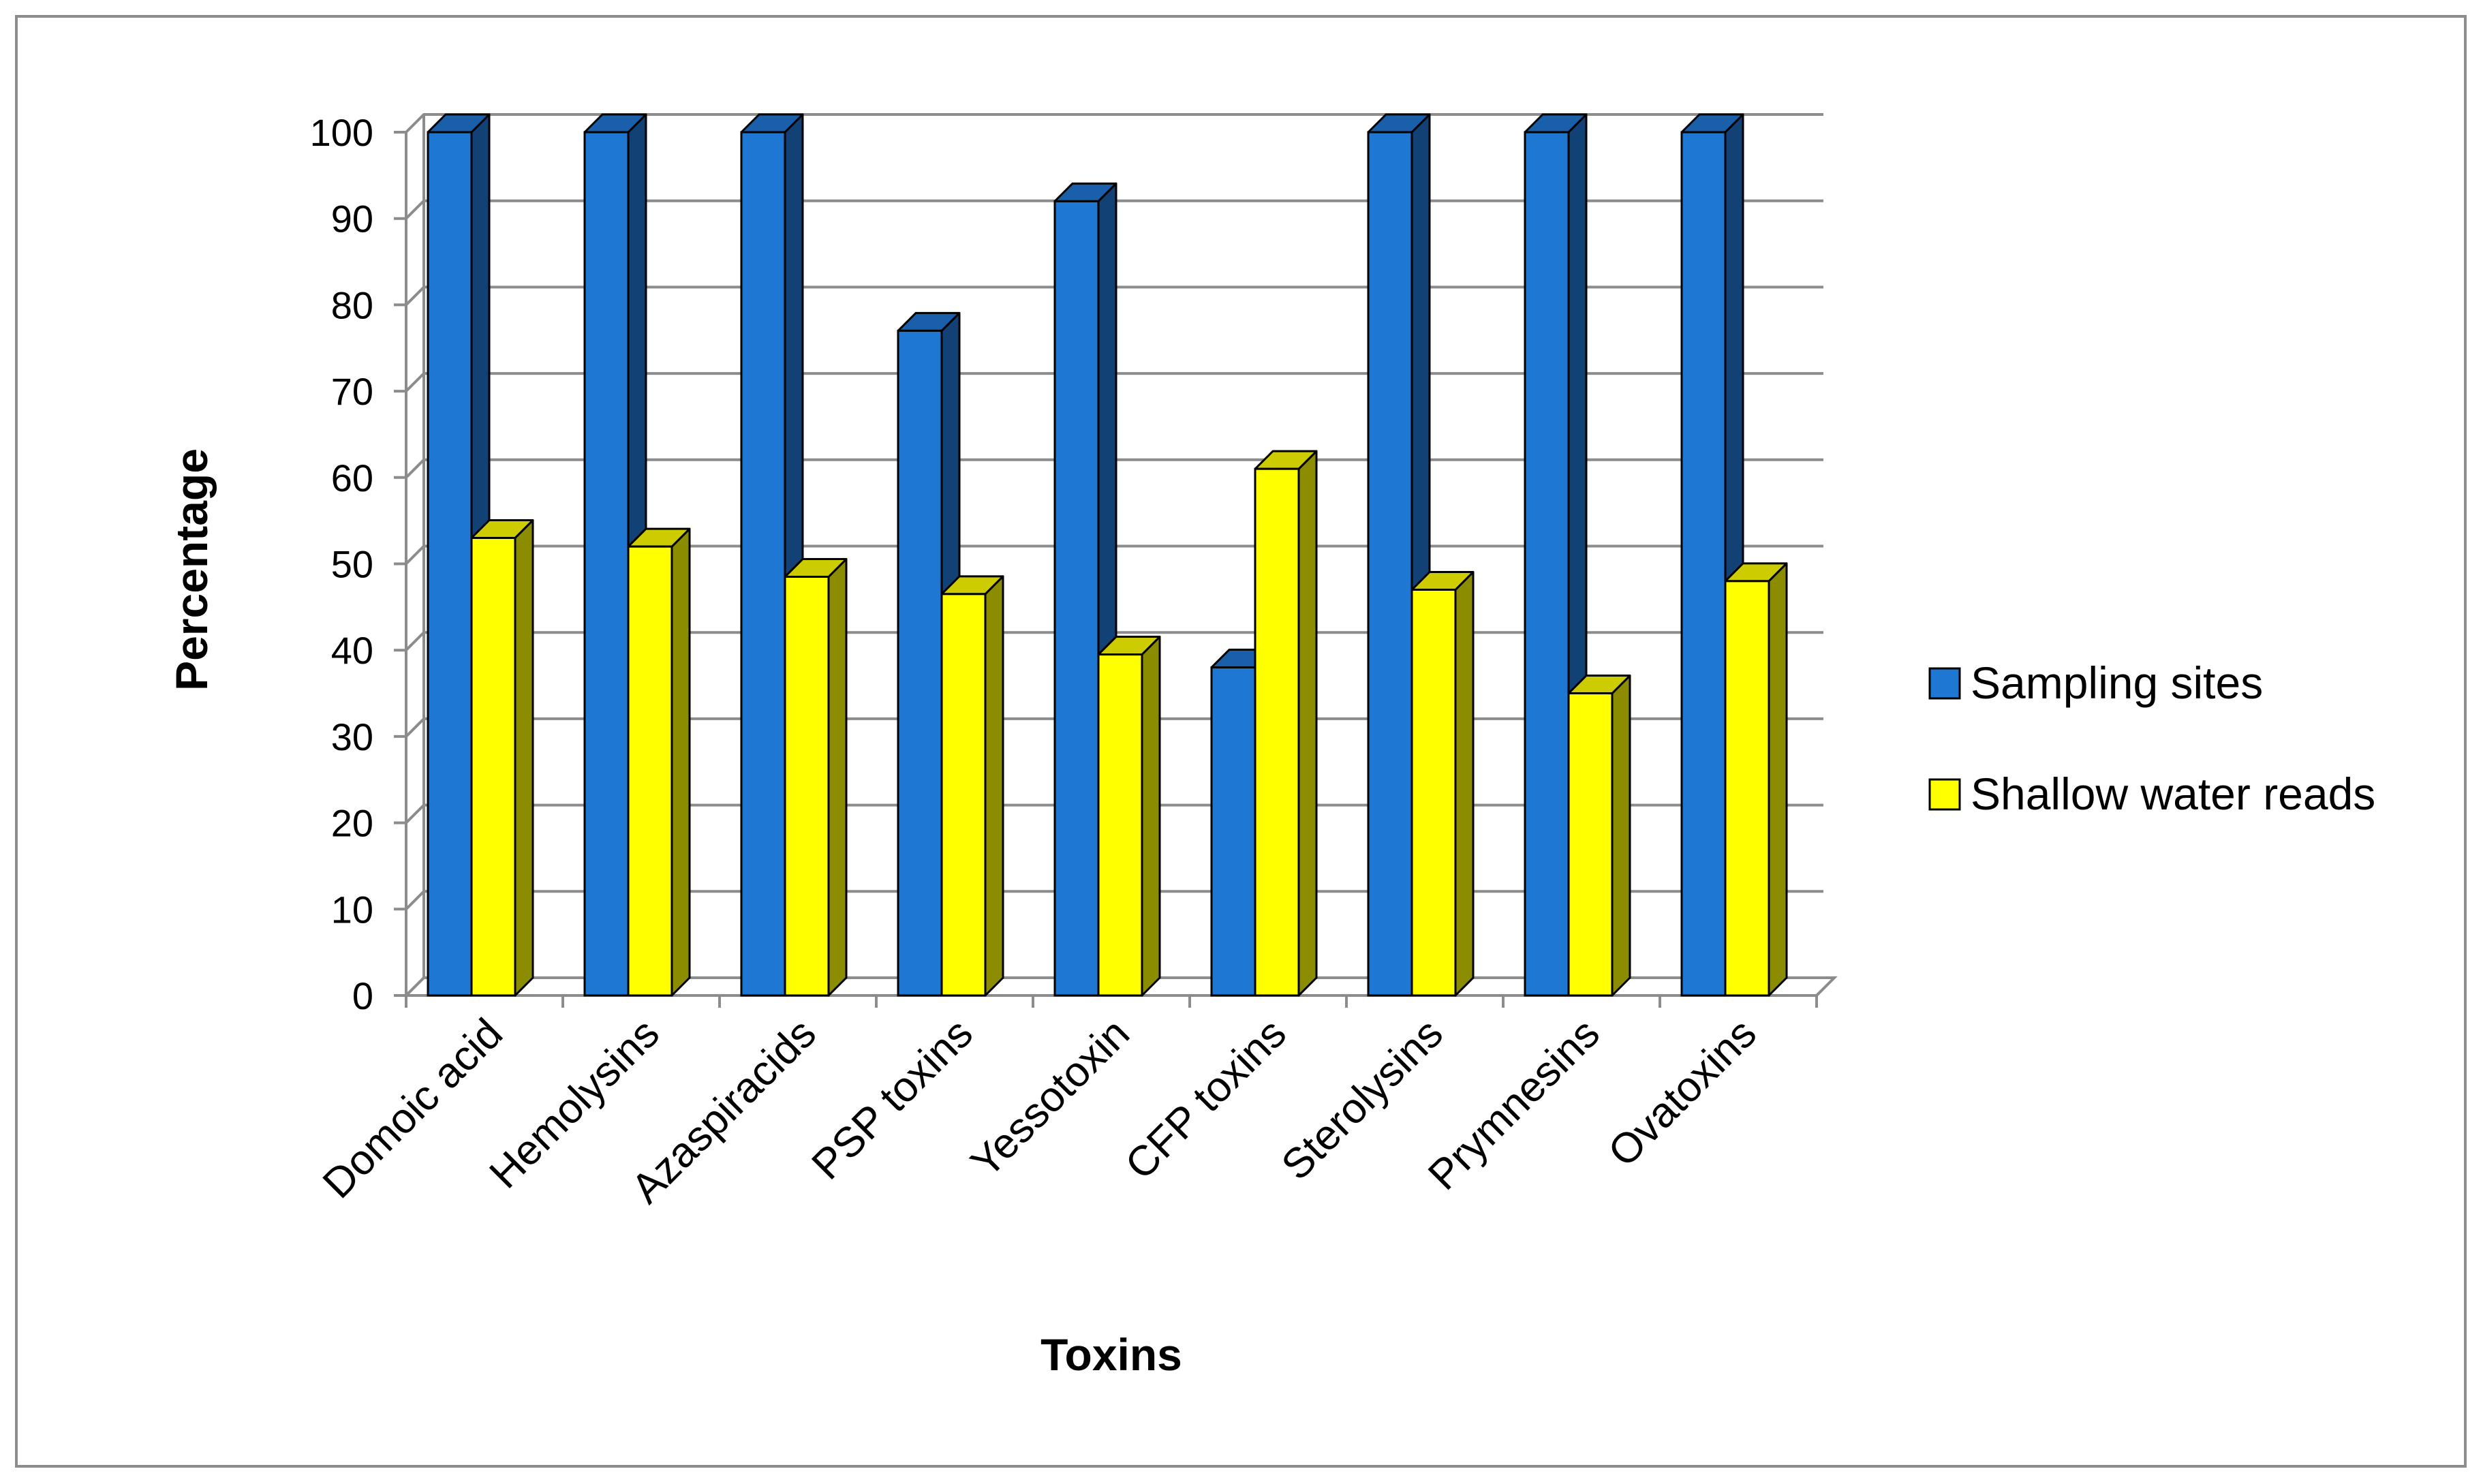 The image size is (2483, 1484). I want to click on y-axis-title: Percentage, so click(192, 570).